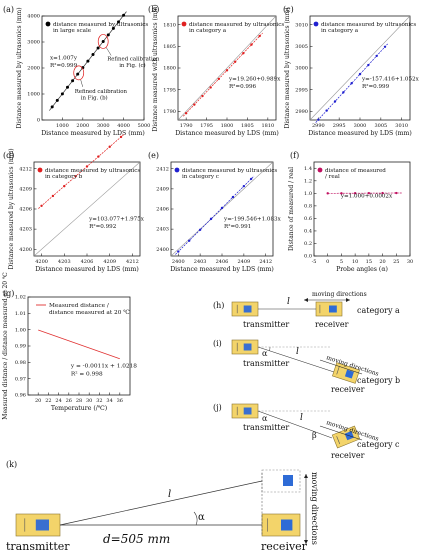 The image size is (424, 550). Describe the element at coordinates (237, 226) in the screenshot. I see `equation-line2: R²=0.991` at that location.